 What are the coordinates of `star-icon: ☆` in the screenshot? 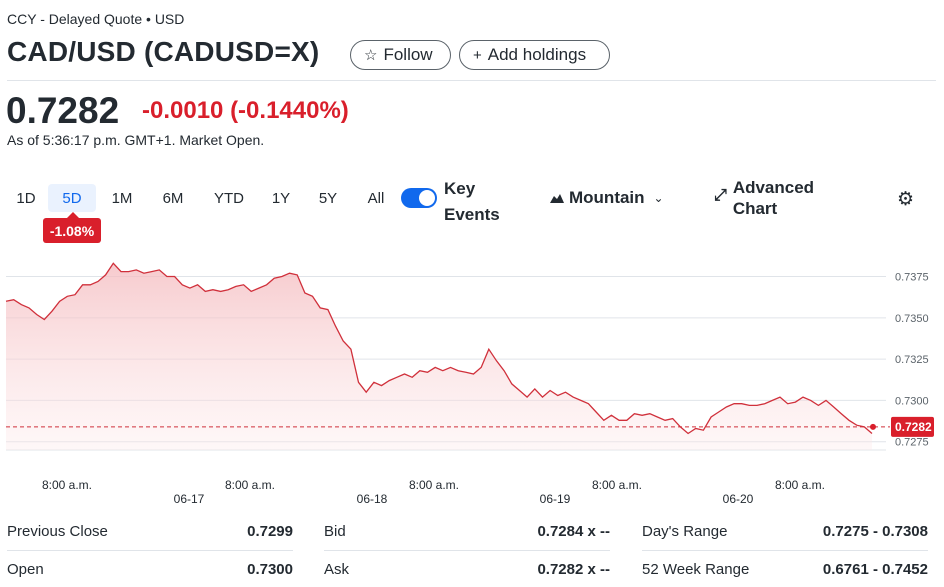 It's located at (371, 55).